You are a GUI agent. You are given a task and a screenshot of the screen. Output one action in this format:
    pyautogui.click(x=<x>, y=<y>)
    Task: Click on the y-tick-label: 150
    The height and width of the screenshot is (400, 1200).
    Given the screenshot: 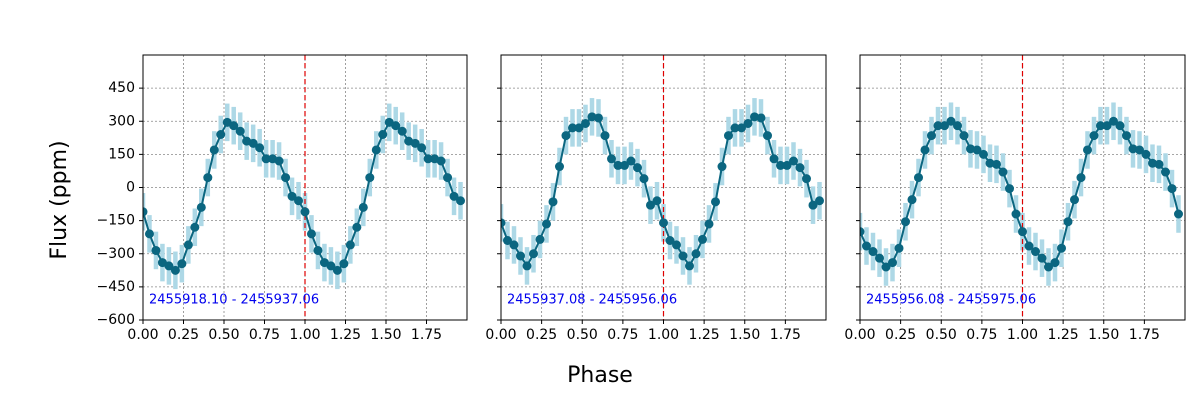 What is the action you would take?
    pyautogui.click(x=121, y=154)
    